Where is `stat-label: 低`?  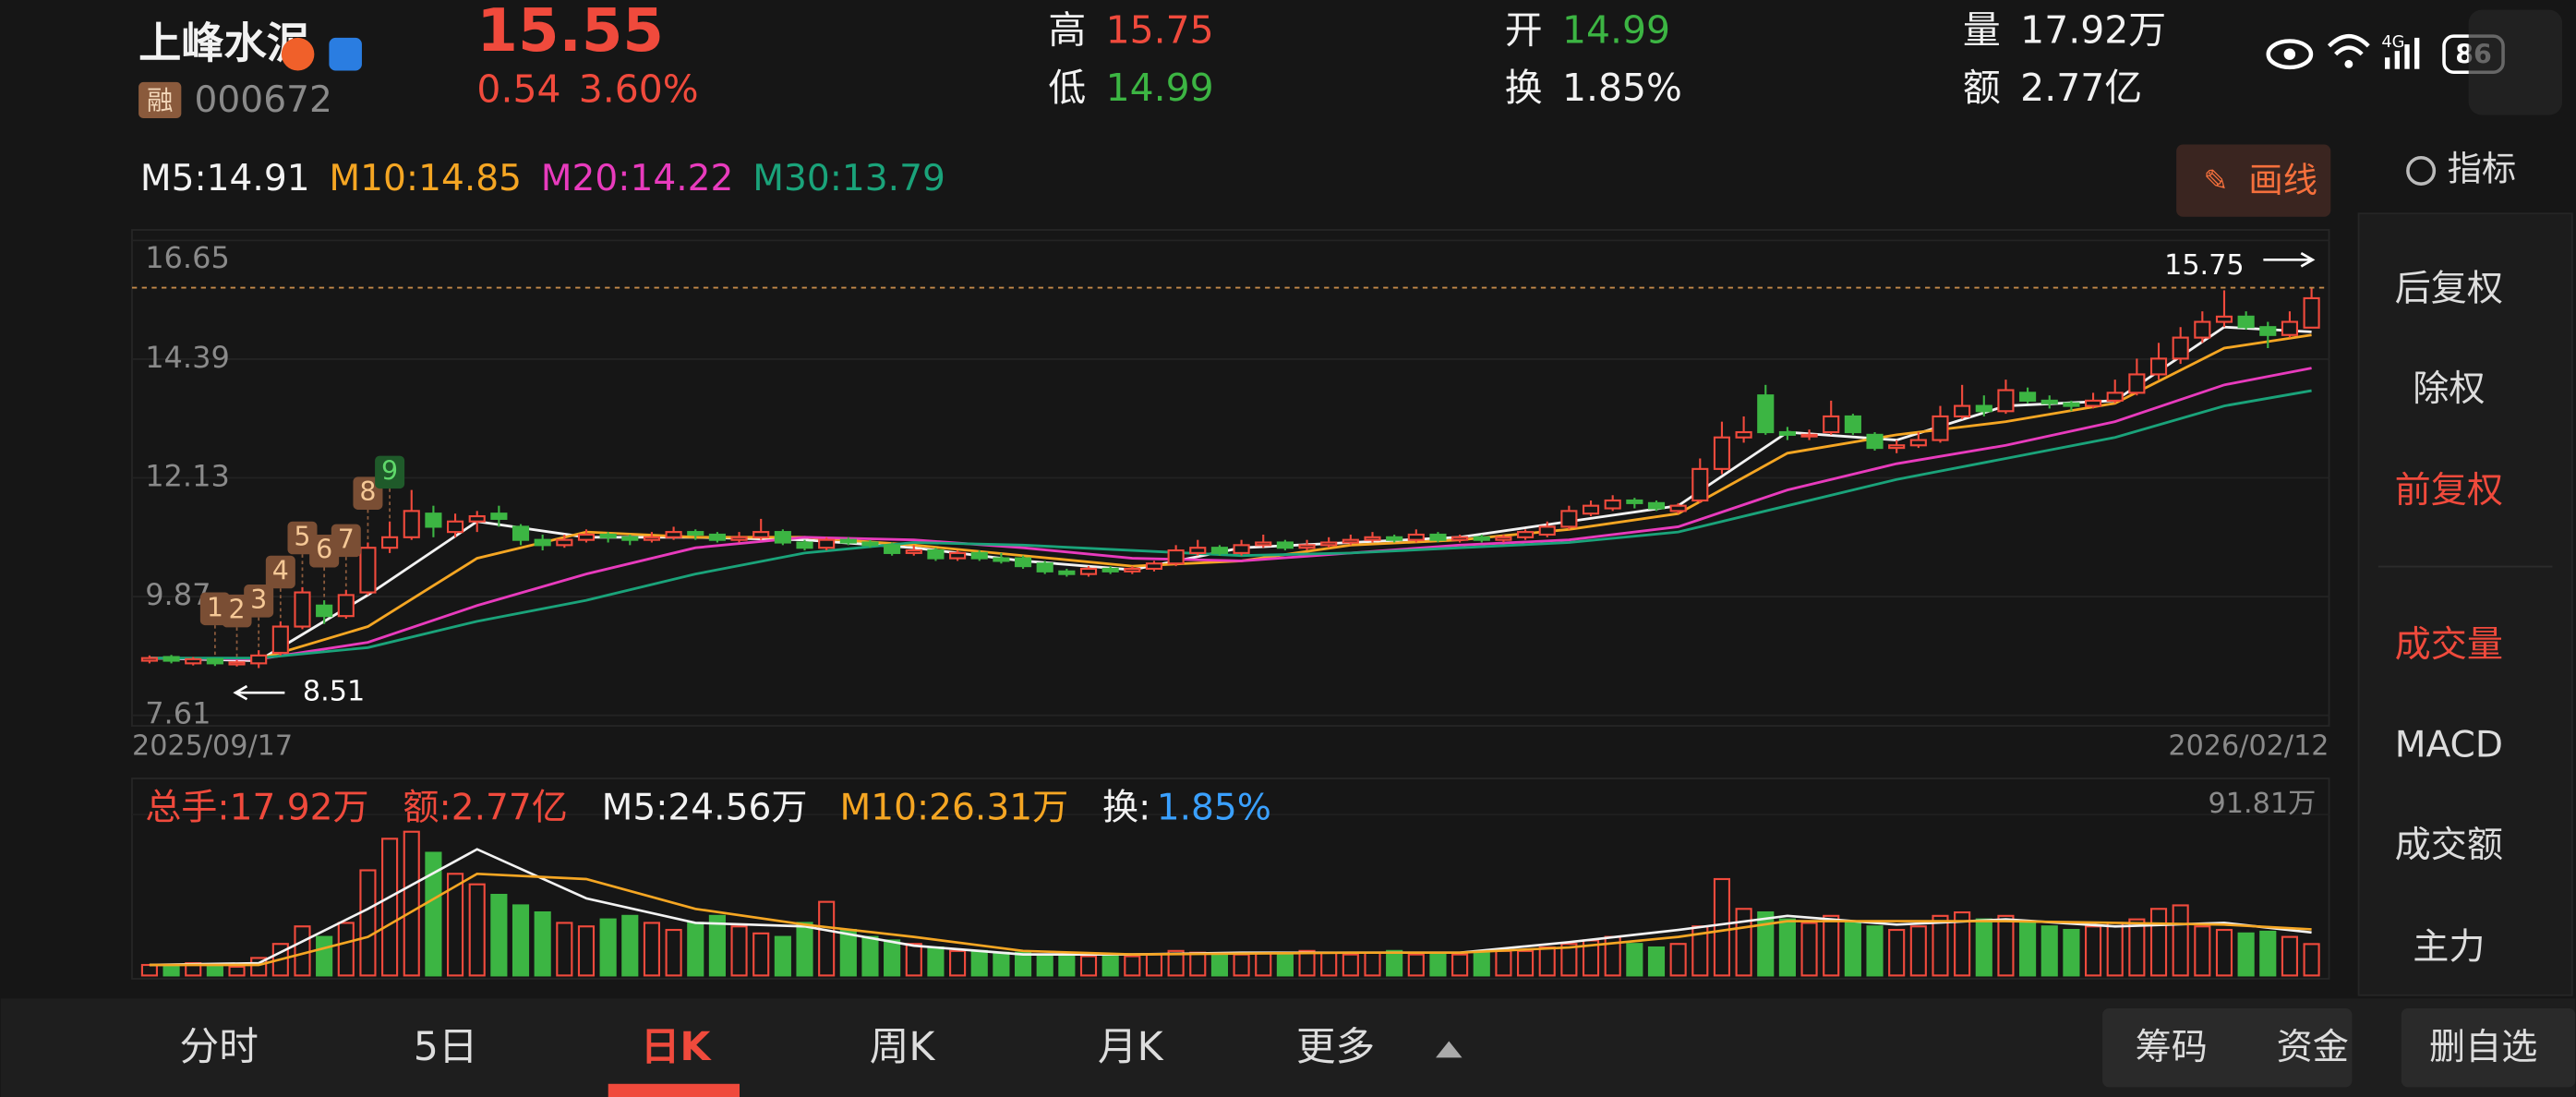 stat-label: 低 is located at coordinates (1067, 88).